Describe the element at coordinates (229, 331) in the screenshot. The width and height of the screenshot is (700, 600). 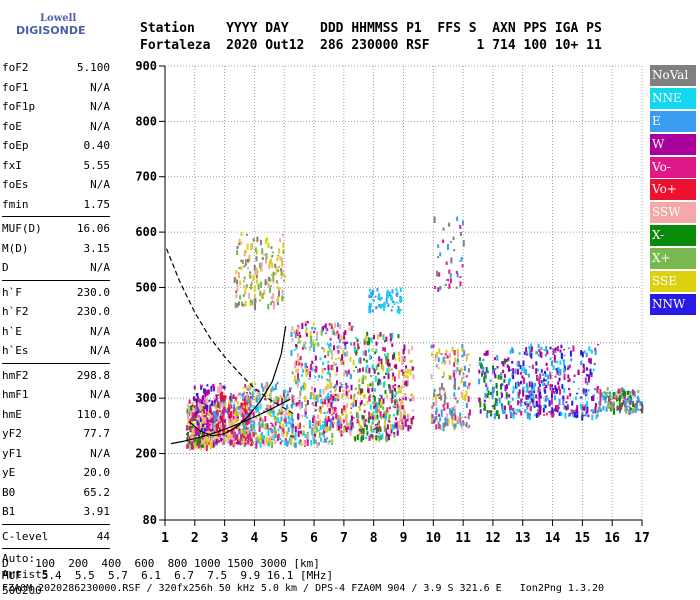
I see `muf-dashed-trace` at that location.